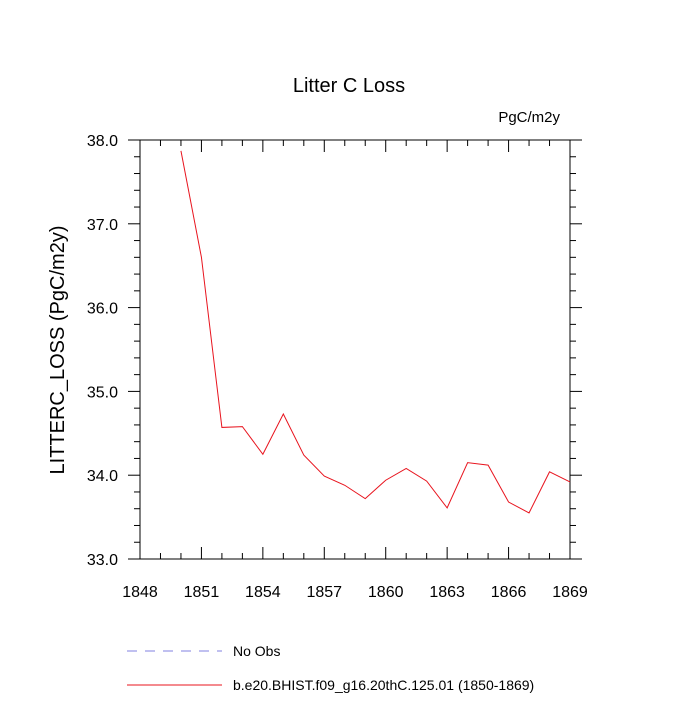 This screenshot has height=705, width=700. What do you see at coordinates (58, 350) in the screenshot?
I see `y-axis-label: LITTERC_LOSS (PgC/m2y)` at bounding box center [58, 350].